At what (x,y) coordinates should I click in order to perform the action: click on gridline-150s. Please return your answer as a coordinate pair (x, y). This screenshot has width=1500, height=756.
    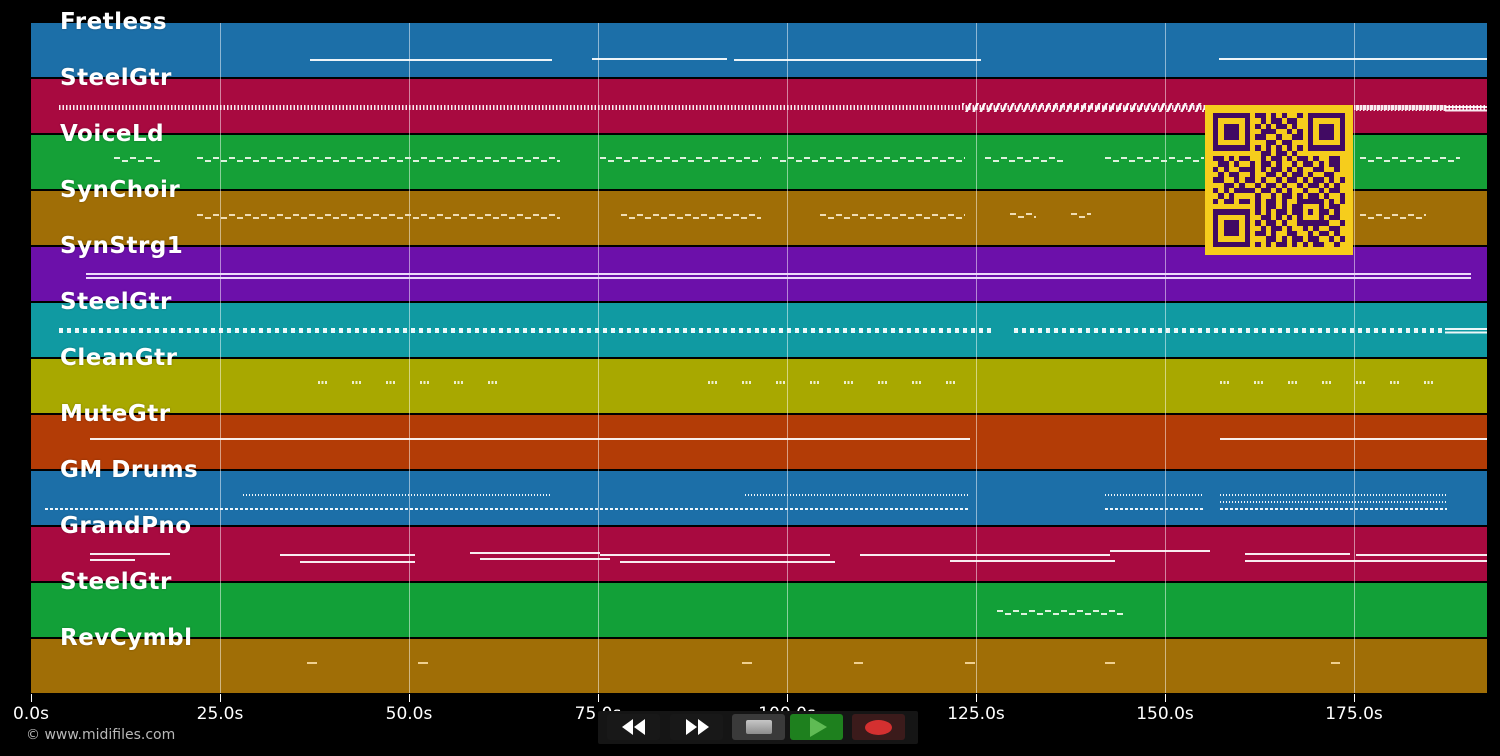
    Looking at the image, I should click on (1165, 358).